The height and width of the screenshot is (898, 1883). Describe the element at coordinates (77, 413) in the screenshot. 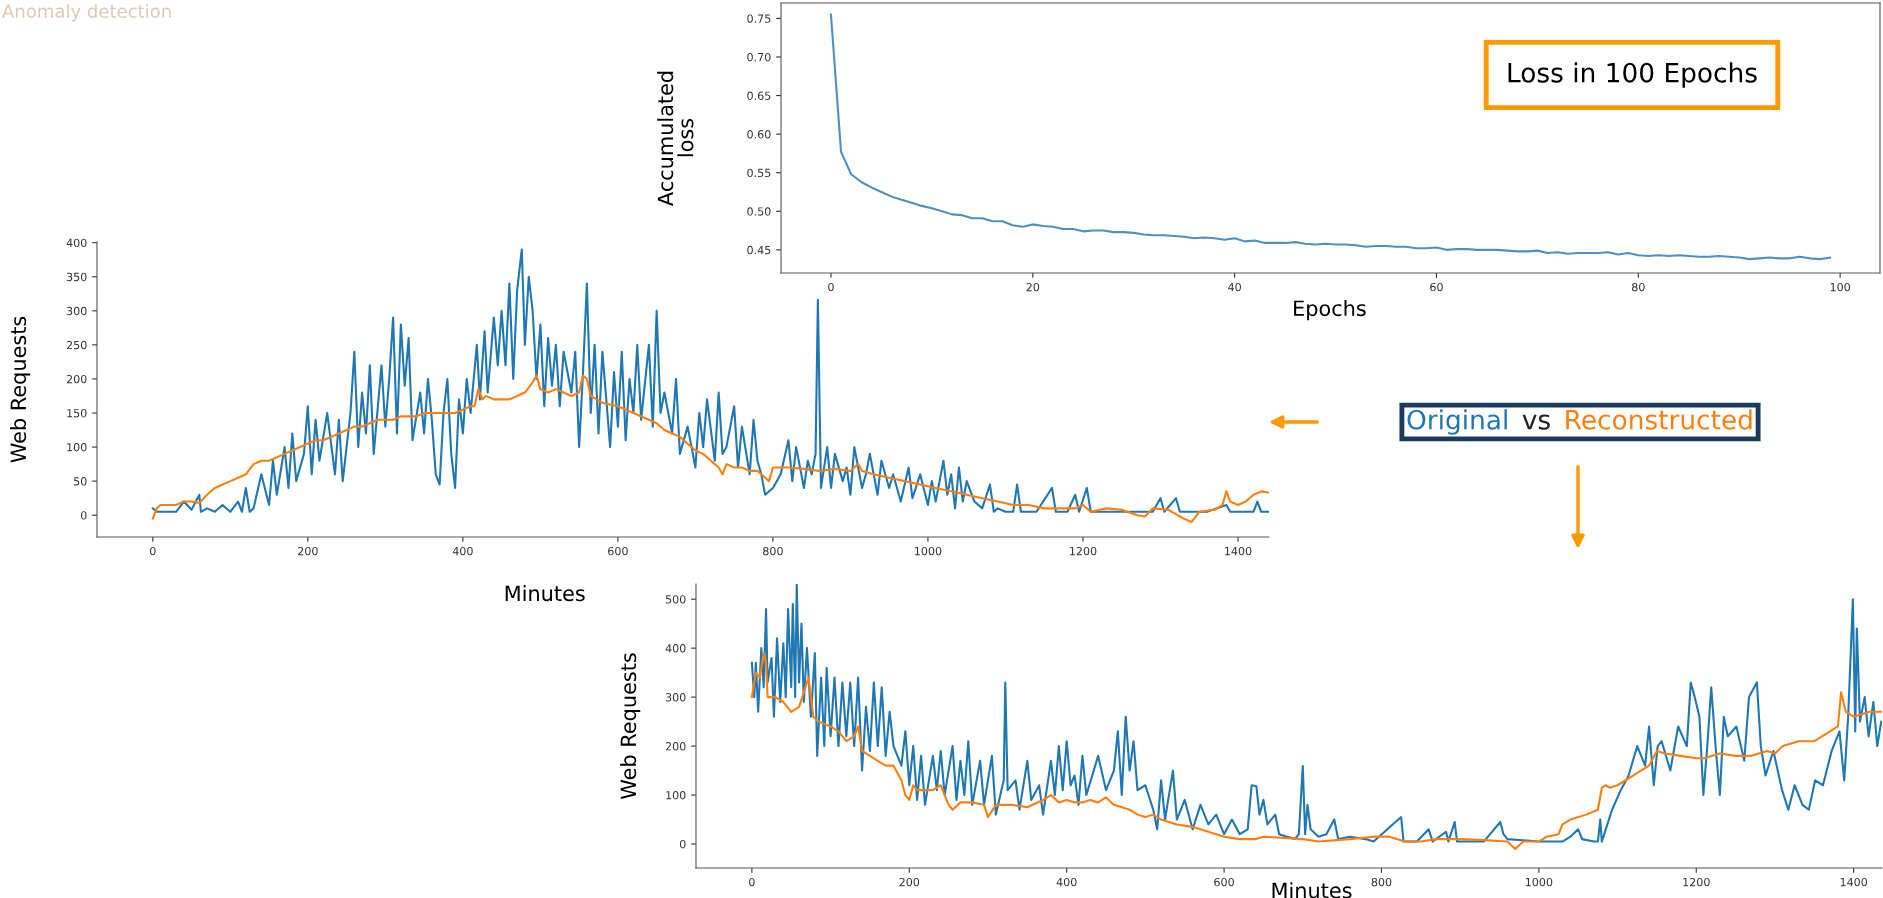

I see `y-tick-label: 150` at that location.